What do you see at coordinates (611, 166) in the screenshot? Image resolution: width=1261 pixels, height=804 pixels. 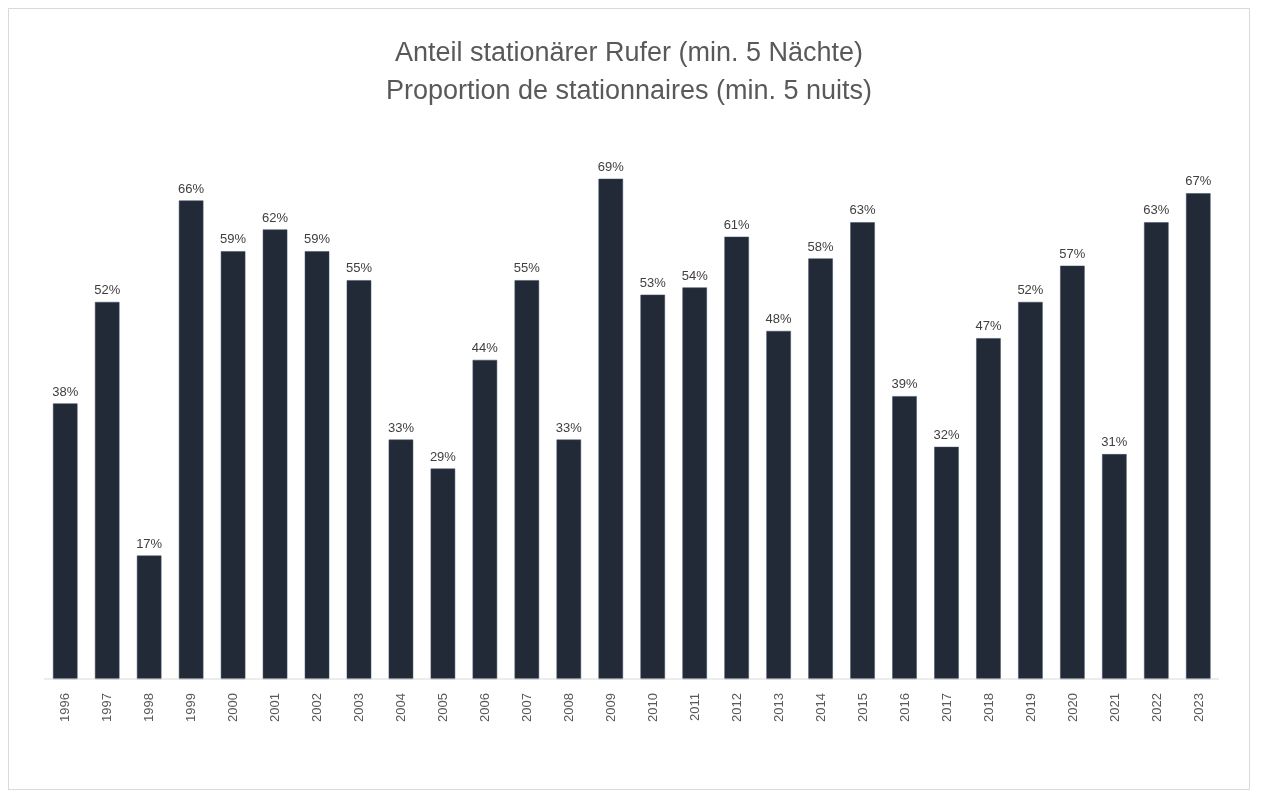 I see `data-label: 69%` at bounding box center [611, 166].